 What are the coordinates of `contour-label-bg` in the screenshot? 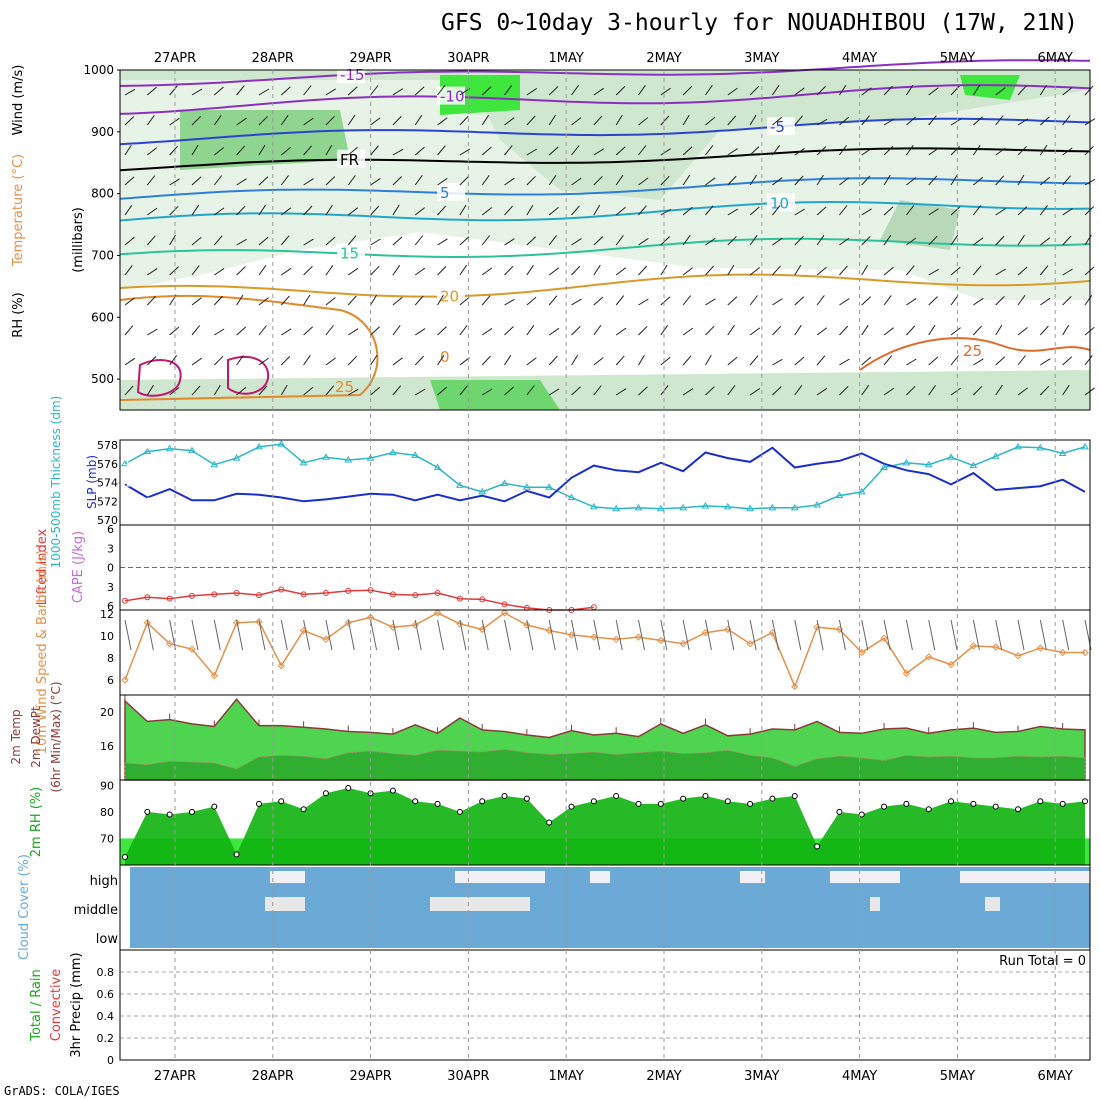 It's located at (451, 191).